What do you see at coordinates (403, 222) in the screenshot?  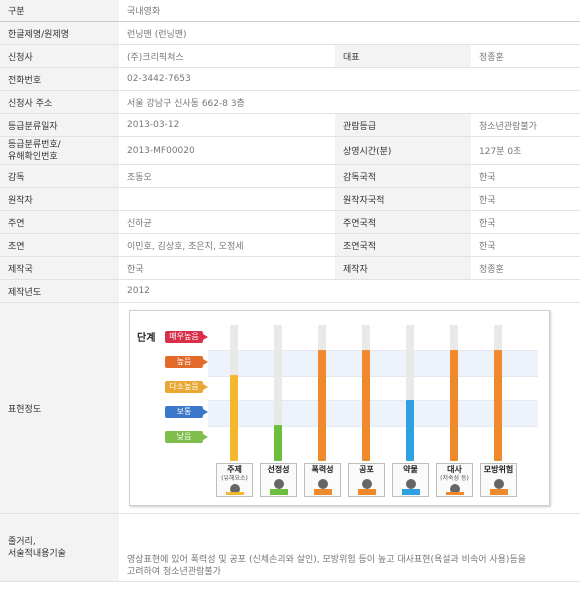 I see `label-lead-nationality: 주연국적` at bounding box center [403, 222].